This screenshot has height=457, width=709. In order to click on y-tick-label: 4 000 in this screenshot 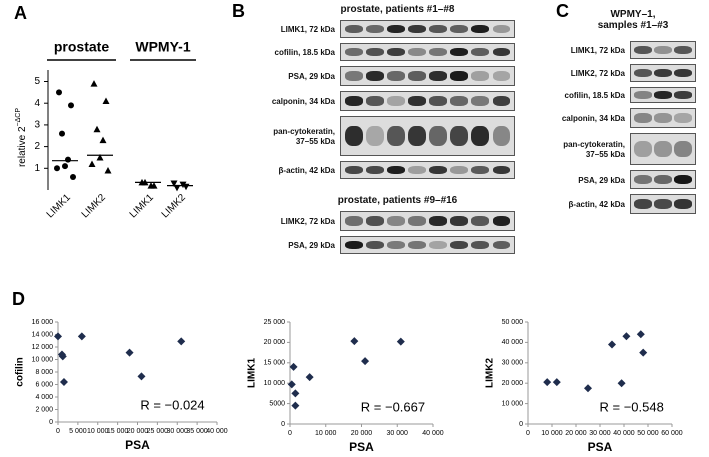, I will do `click(44, 397)`.